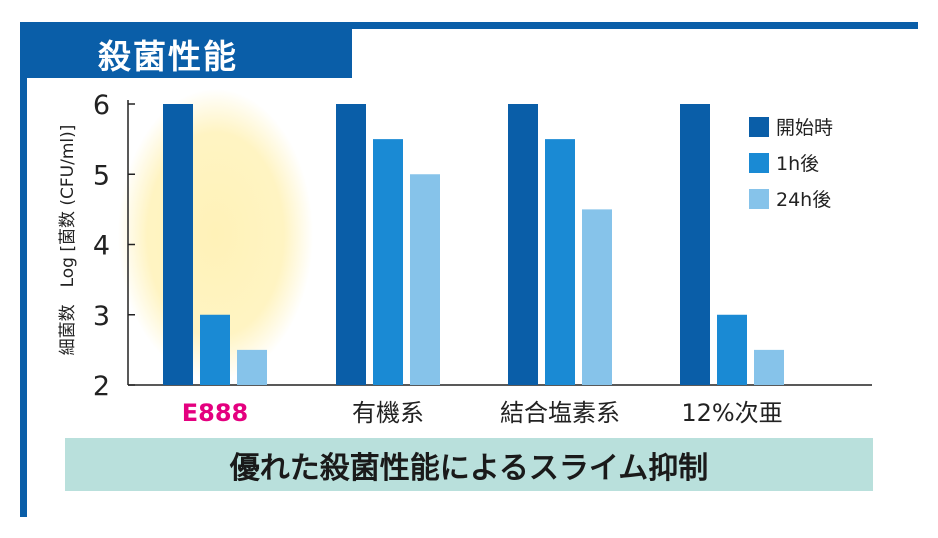 This screenshot has width=938, height=538. I want to click on summary-banner: 優れた殺菌性能によるスライム抑制, so click(469, 464).